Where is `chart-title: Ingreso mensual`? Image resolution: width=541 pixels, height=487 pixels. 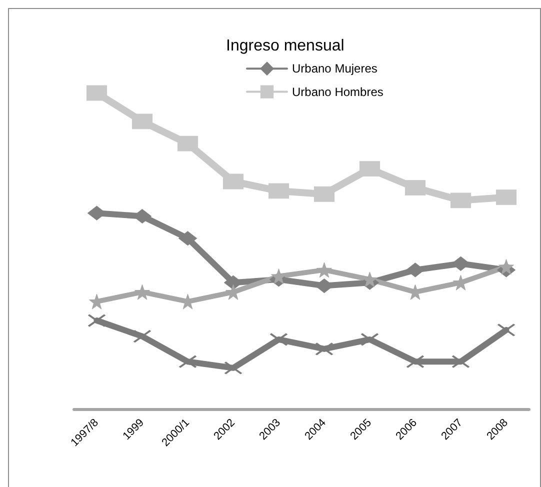
chart-title: Ingreso mensual is located at coordinates (285, 46).